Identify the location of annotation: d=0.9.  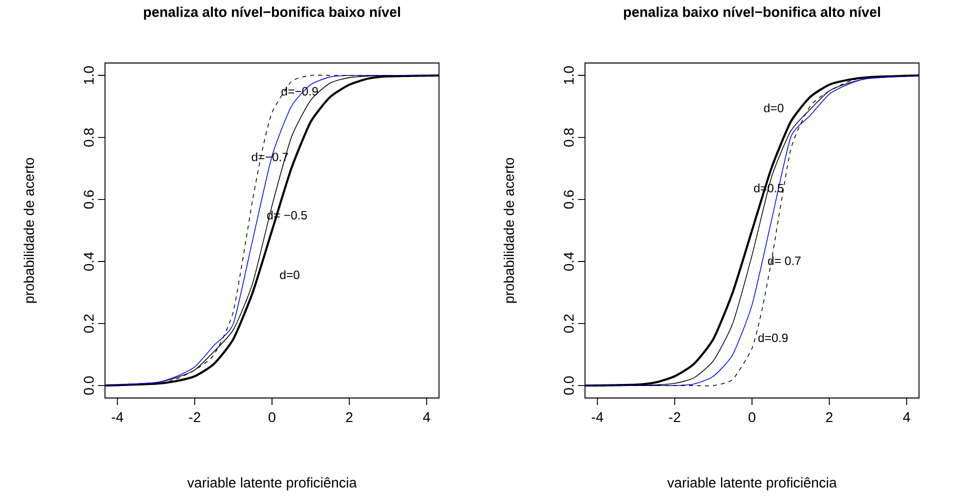
(773, 337).